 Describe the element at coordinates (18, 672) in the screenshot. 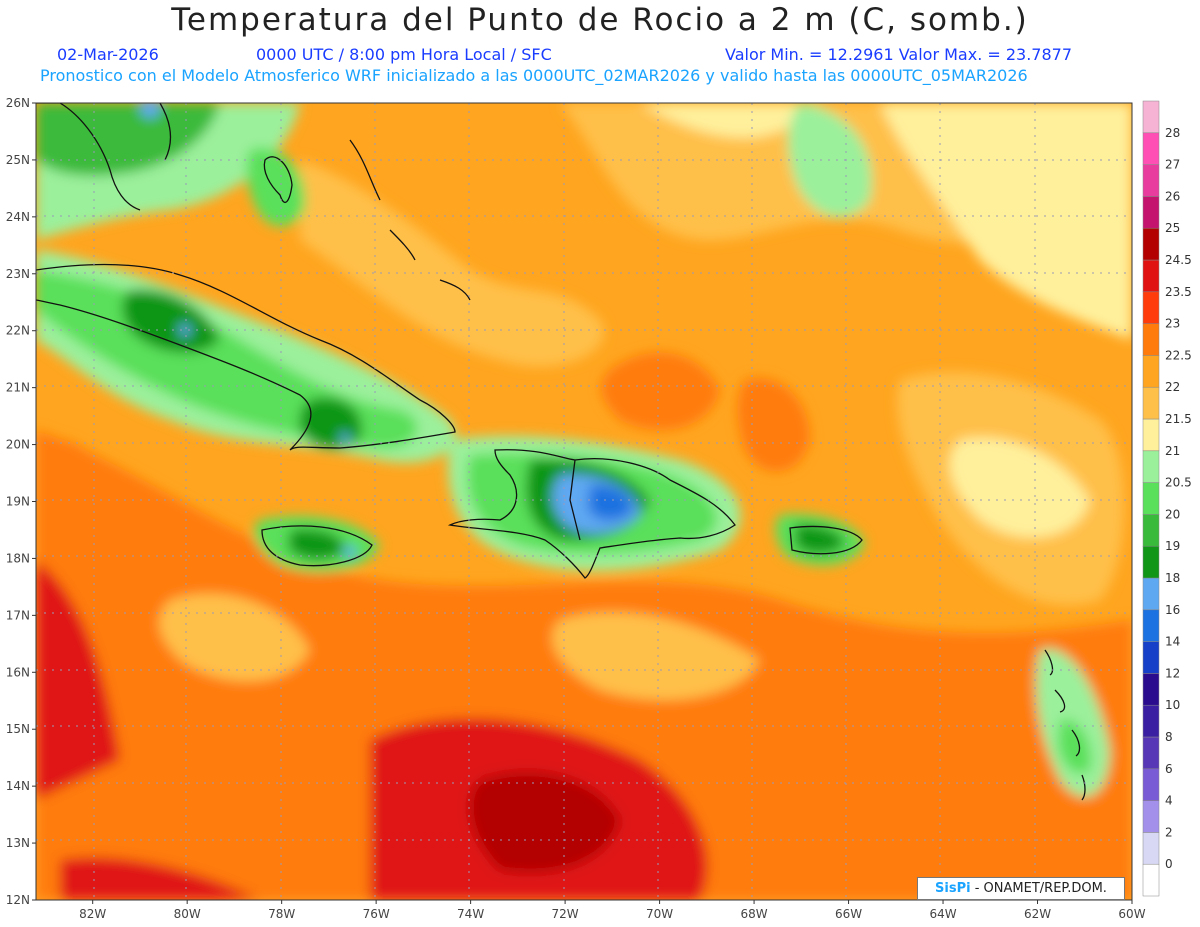

I see `lat-label-16n: 16N` at that location.